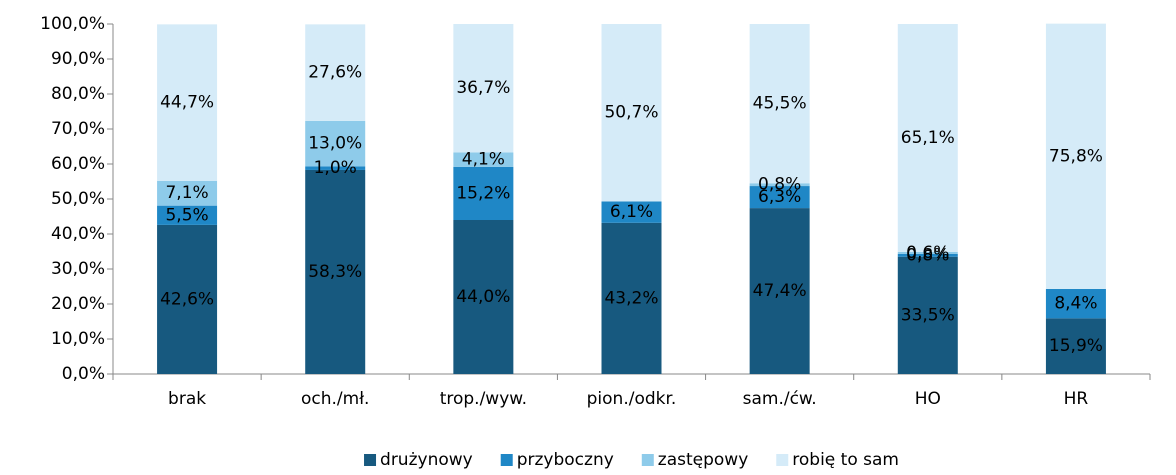 The height and width of the screenshot is (475, 1176). I want to click on data-label: 0,6%, so click(927, 253).